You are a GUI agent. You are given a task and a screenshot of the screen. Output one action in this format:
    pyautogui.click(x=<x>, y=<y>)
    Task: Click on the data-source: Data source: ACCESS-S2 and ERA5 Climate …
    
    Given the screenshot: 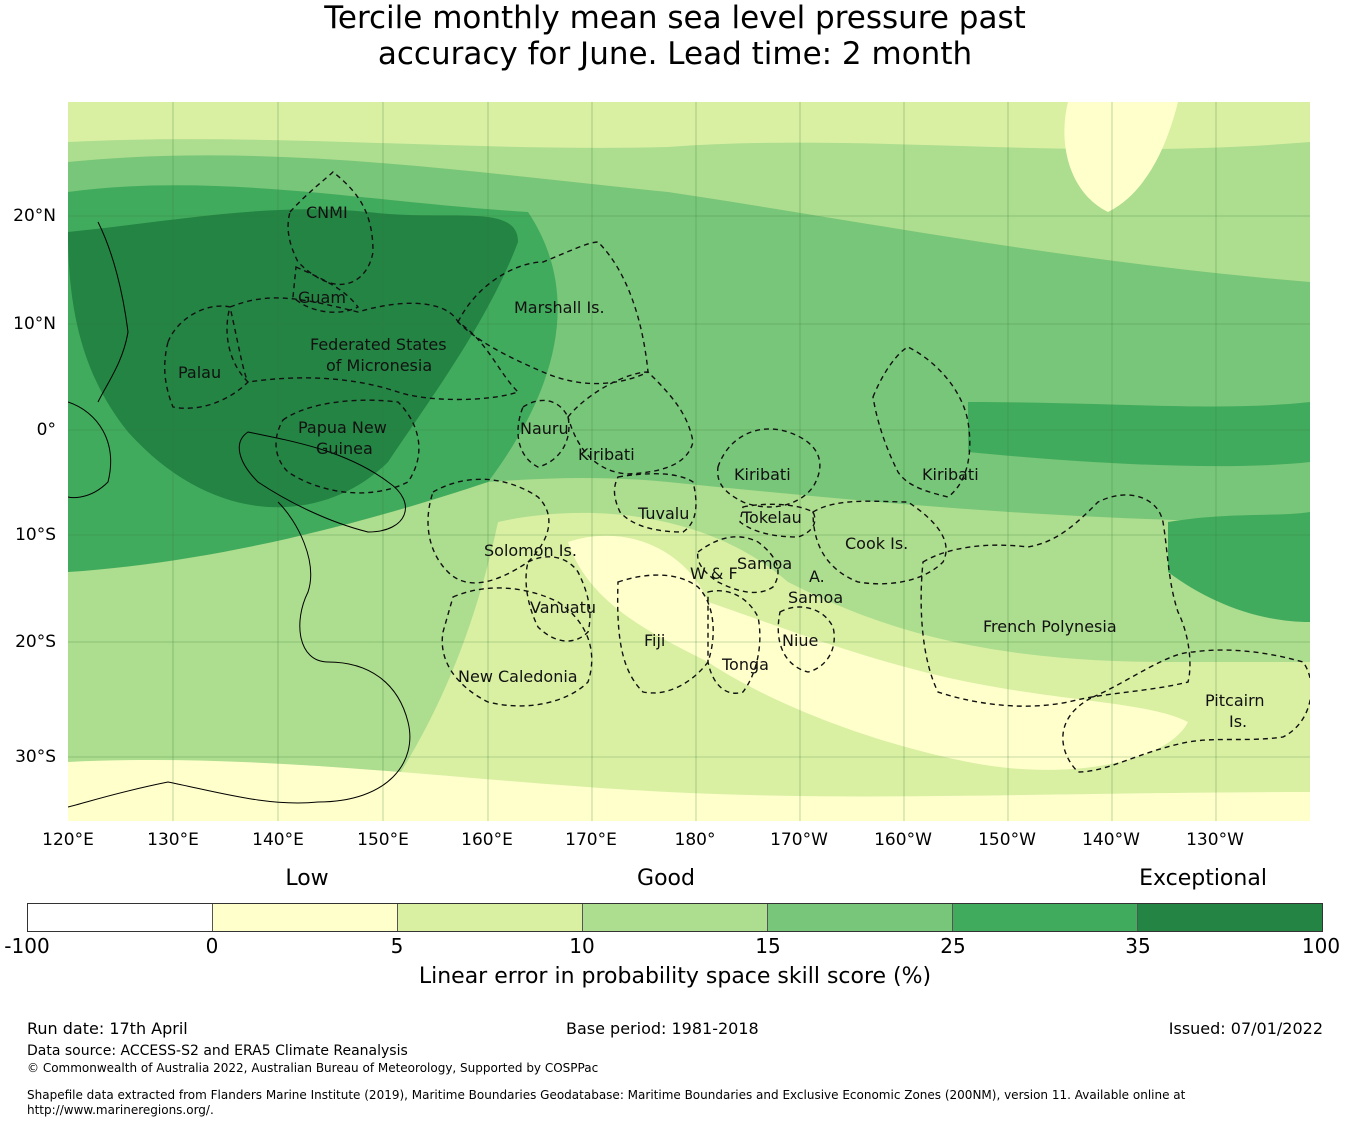 What is the action you would take?
    pyautogui.click(x=217, y=1051)
    